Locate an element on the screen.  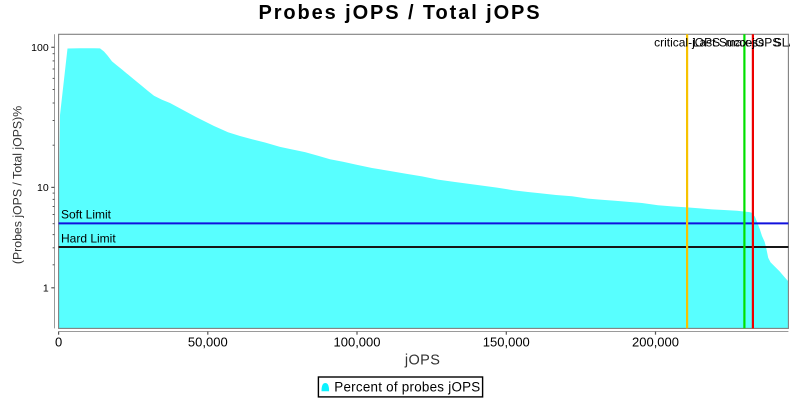
svg-text: Probes jOPS / Total jOPS is located at coordinates (399, 13).